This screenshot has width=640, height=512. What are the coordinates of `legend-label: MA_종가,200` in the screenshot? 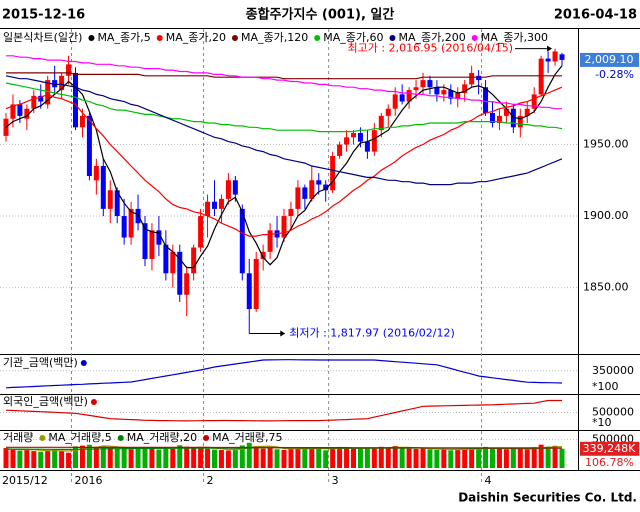 It's located at (431, 37).